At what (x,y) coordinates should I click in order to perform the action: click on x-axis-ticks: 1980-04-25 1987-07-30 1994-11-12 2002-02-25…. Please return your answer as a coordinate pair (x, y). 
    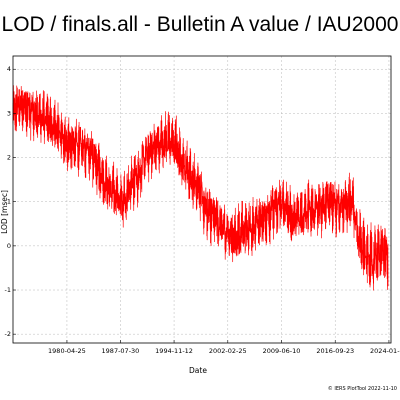
    Looking at the image, I should click on (224, 347).